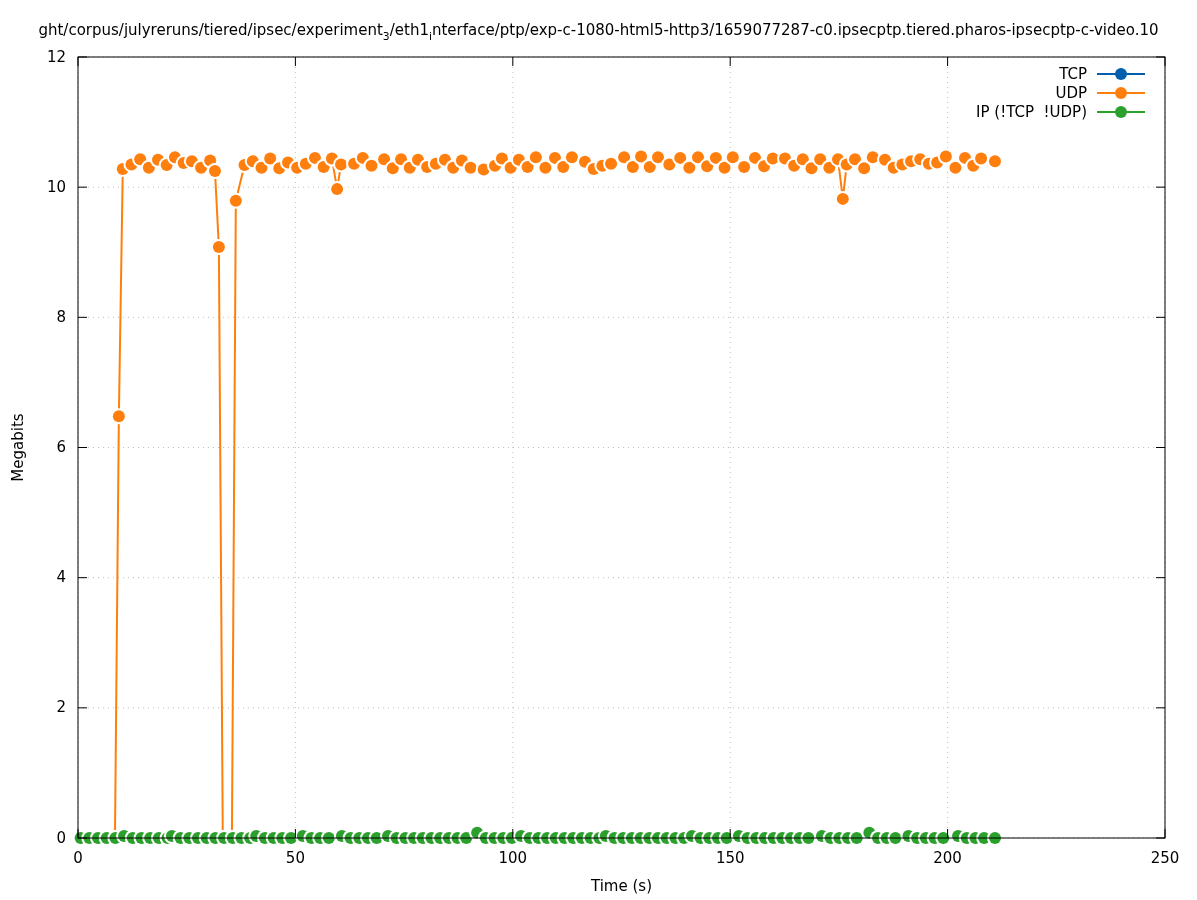  What do you see at coordinates (1072, 73) in the screenshot?
I see `legend-label: TCP` at bounding box center [1072, 73].